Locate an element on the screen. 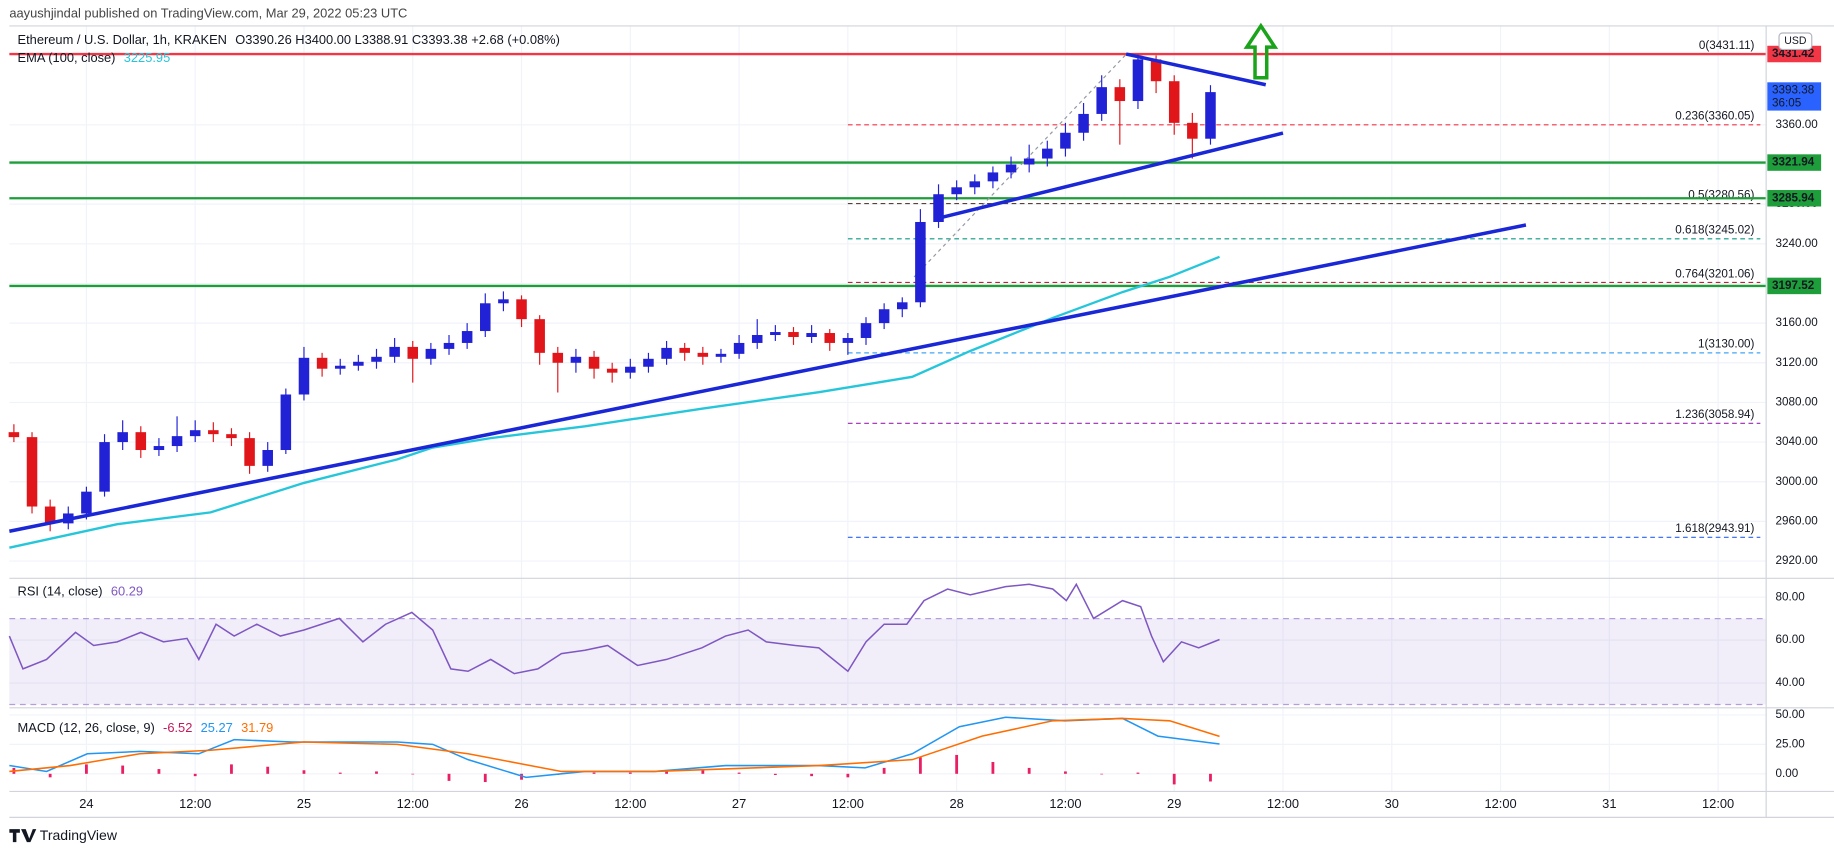  currency-box is located at coordinates (1795, 41).